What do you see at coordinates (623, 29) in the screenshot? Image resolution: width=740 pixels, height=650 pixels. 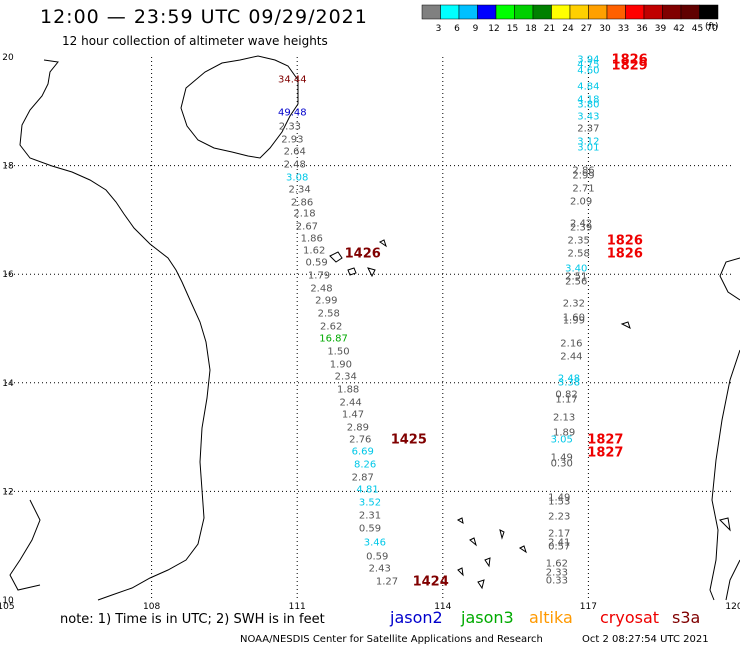 I see `color-scale-tick: 33` at bounding box center [623, 29].